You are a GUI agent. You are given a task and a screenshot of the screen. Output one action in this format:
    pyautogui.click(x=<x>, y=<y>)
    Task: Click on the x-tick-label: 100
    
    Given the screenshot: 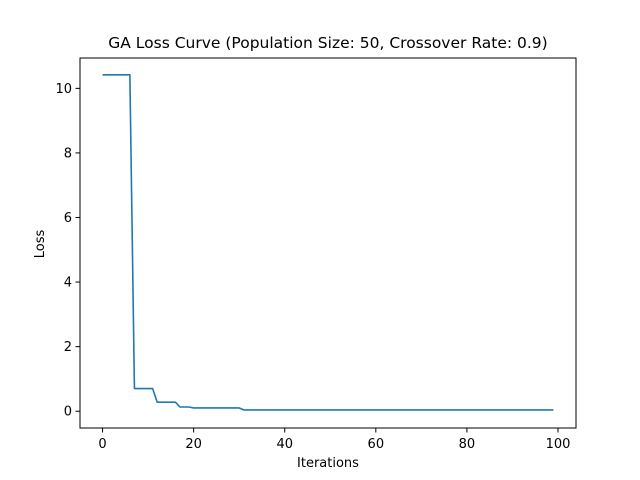 What is the action you would take?
    pyautogui.click(x=558, y=444)
    